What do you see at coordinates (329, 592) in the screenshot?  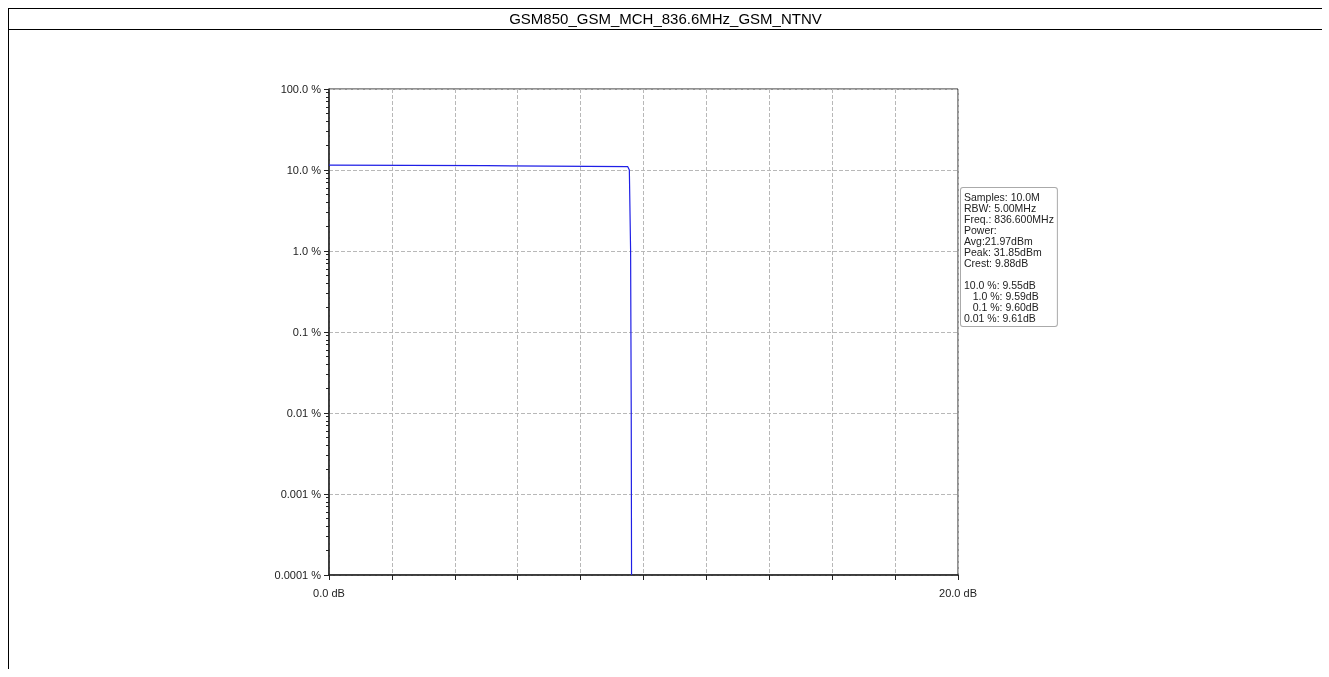 I see `x-tick-label: 0.0 dB` at bounding box center [329, 592].